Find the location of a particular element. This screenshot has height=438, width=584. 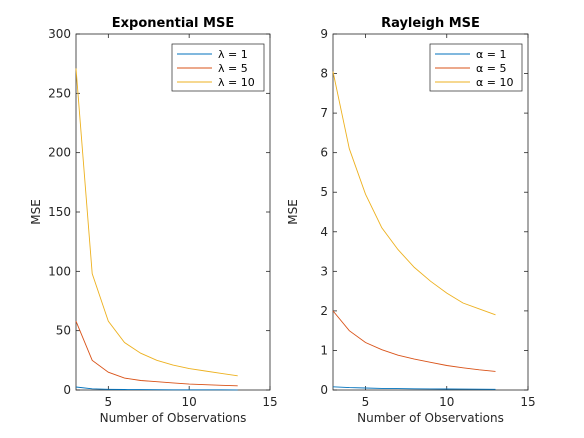

chart-title: Exponential MSE is located at coordinates (173, 23).